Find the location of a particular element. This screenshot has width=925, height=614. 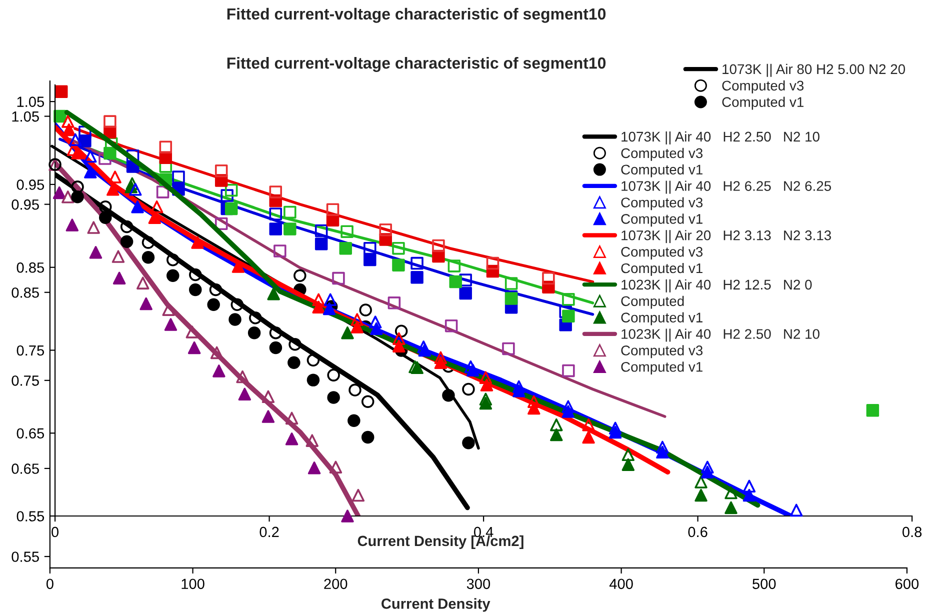

x-tick-label: 100 is located at coordinates (193, 584).